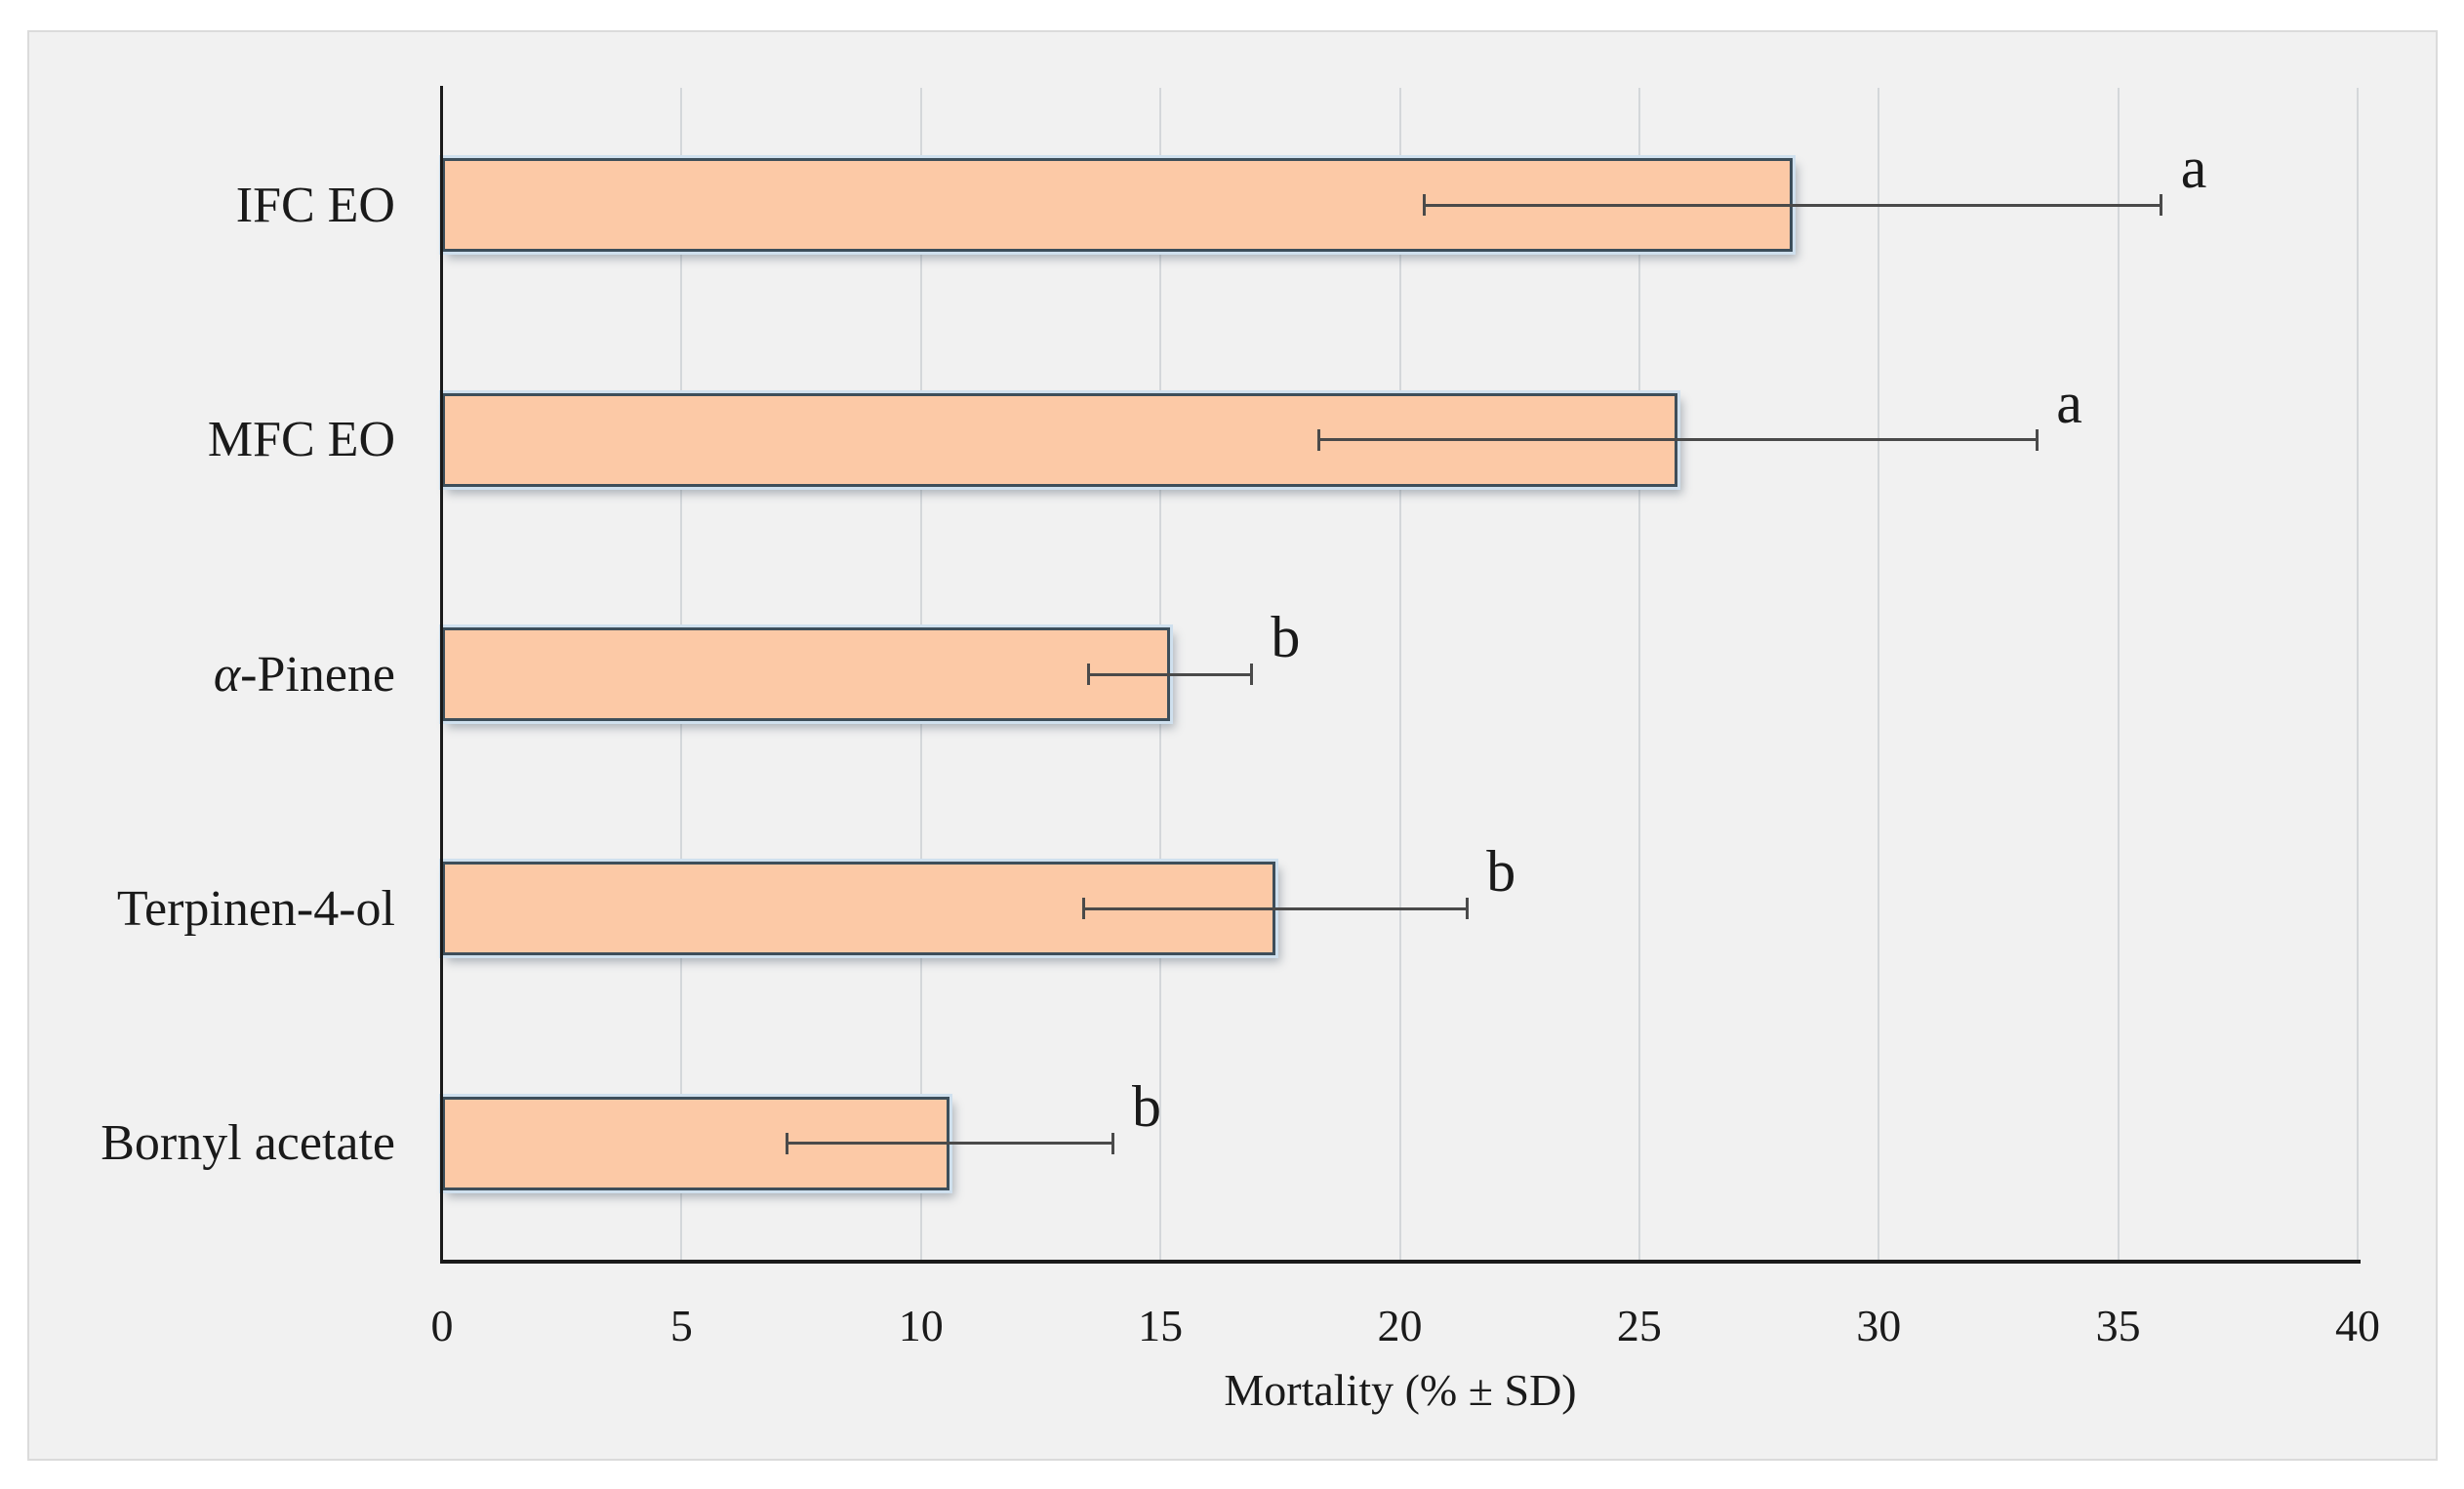 Image resolution: width=2464 pixels, height=1489 pixels. What do you see at coordinates (1639, 1325) in the screenshot?
I see `x-tick-label-25: 25` at bounding box center [1639, 1325].